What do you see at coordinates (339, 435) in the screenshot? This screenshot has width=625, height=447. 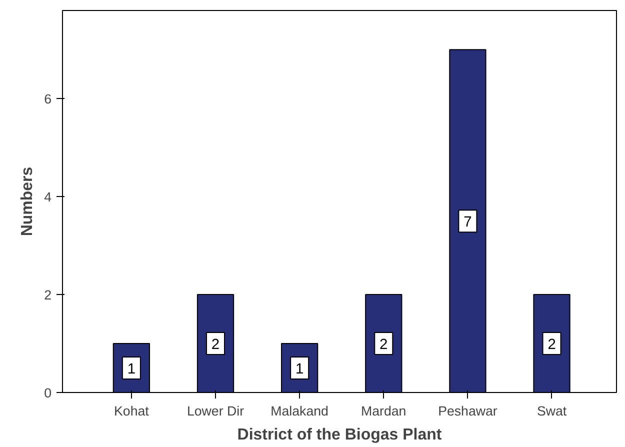 I see `x-axis-title: District of the Biogas Plant` at bounding box center [339, 435].